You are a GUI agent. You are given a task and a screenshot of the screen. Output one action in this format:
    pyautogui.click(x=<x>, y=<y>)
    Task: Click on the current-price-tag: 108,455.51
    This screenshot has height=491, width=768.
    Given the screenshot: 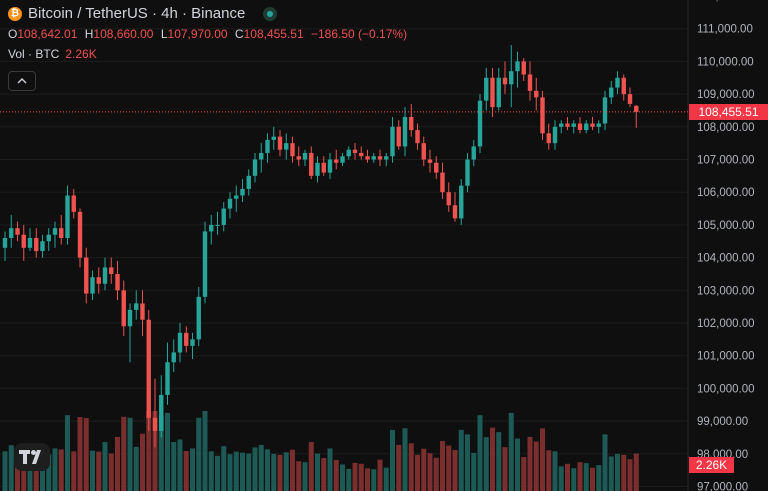 What is the action you would take?
    pyautogui.click(x=728, y=111)
    